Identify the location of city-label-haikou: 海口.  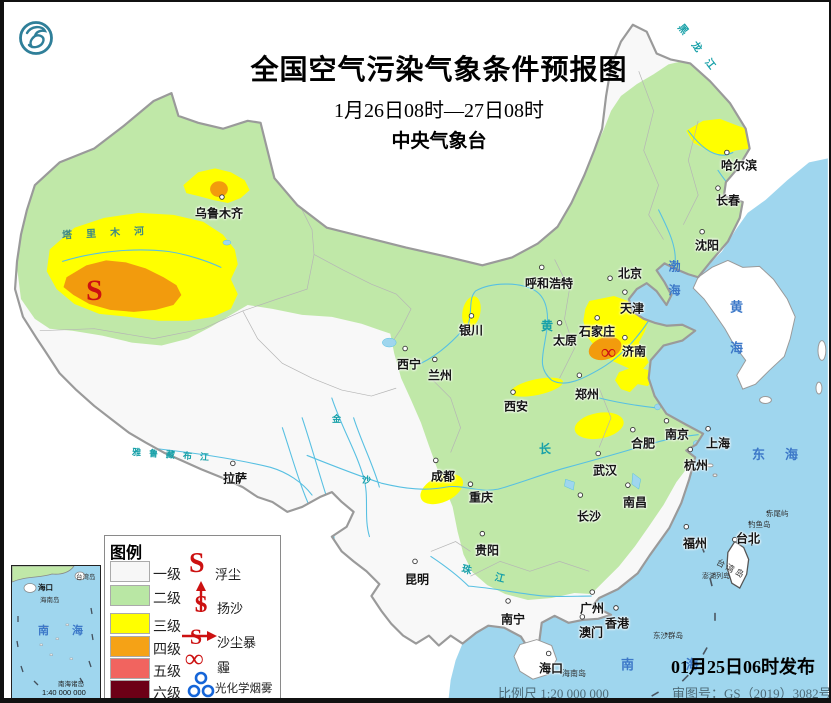
(551, 668).